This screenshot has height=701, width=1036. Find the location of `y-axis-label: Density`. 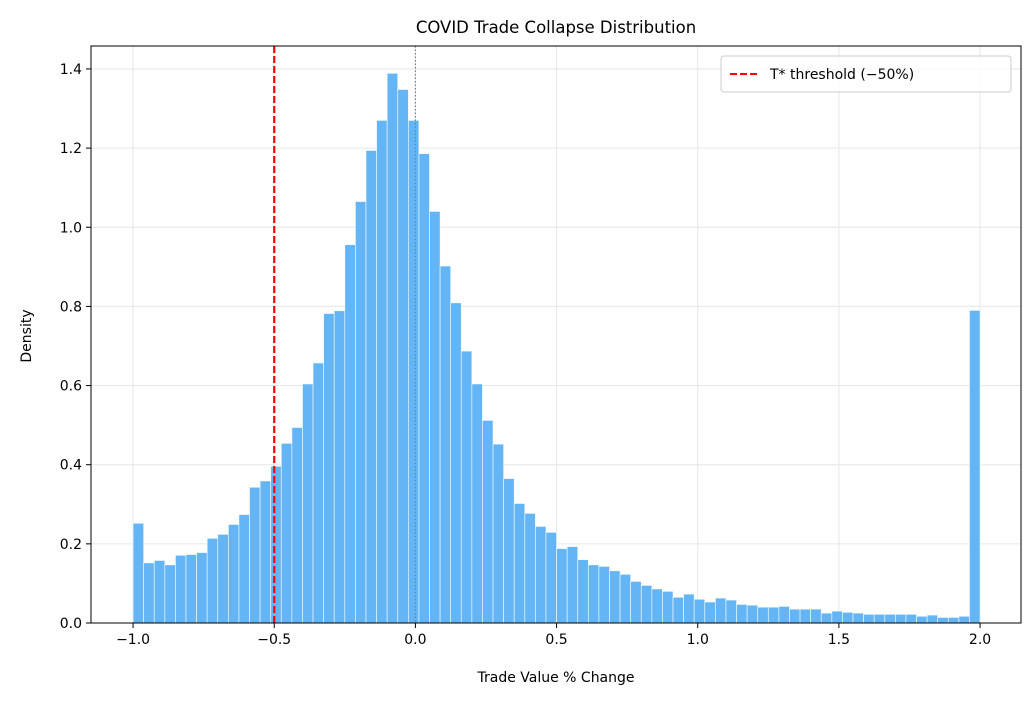

y-axis-label: Density is located at coordinates (27, 335).